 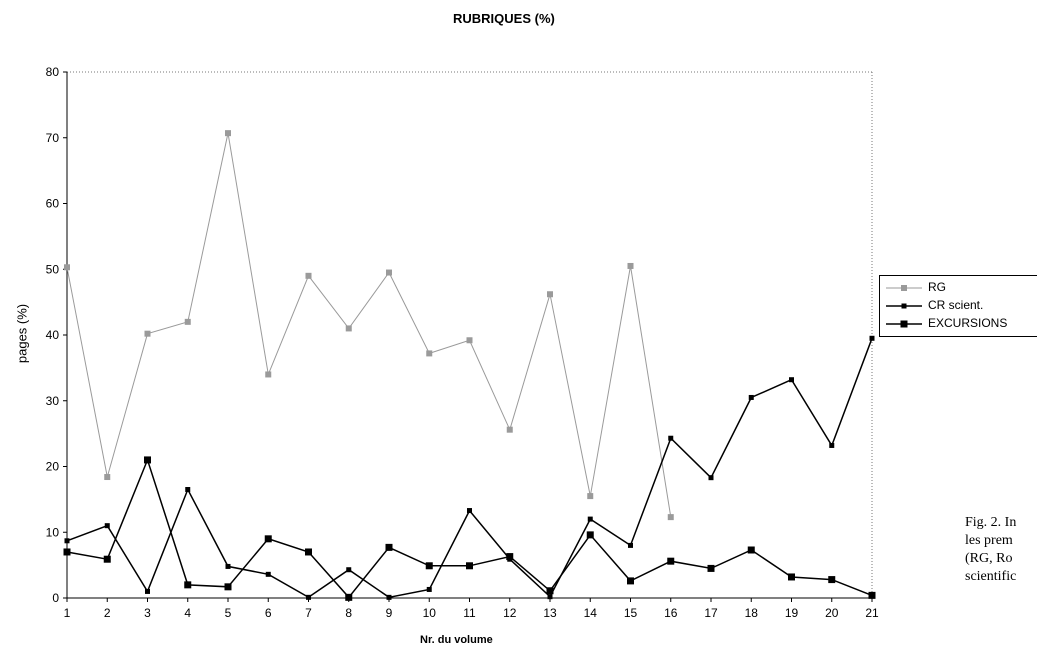 What do you see at coordinates (510, 613) in the screenshot?
I see `x-tick-label: 12` at bounding box center [510, 613].